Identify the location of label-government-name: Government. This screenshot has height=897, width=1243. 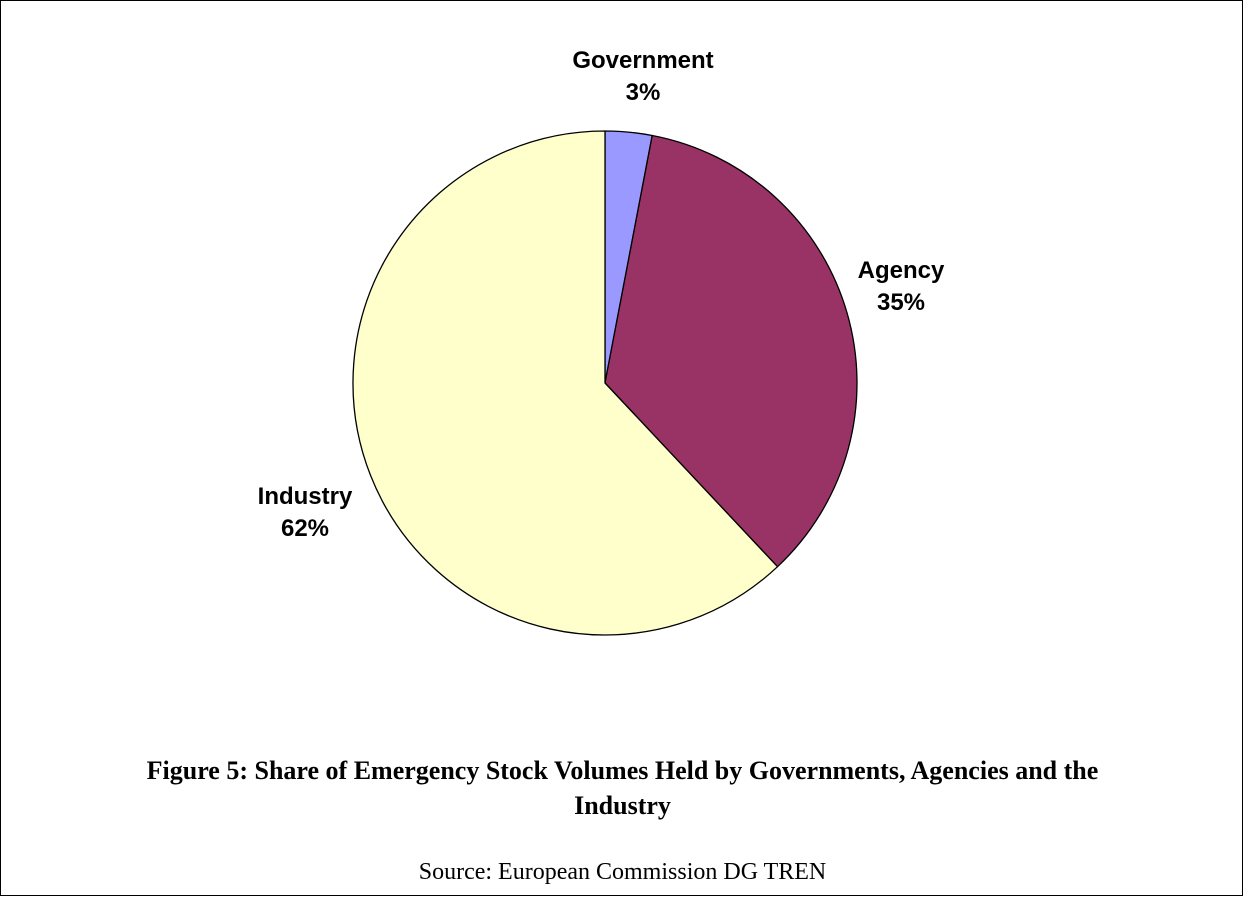
(643, 60).